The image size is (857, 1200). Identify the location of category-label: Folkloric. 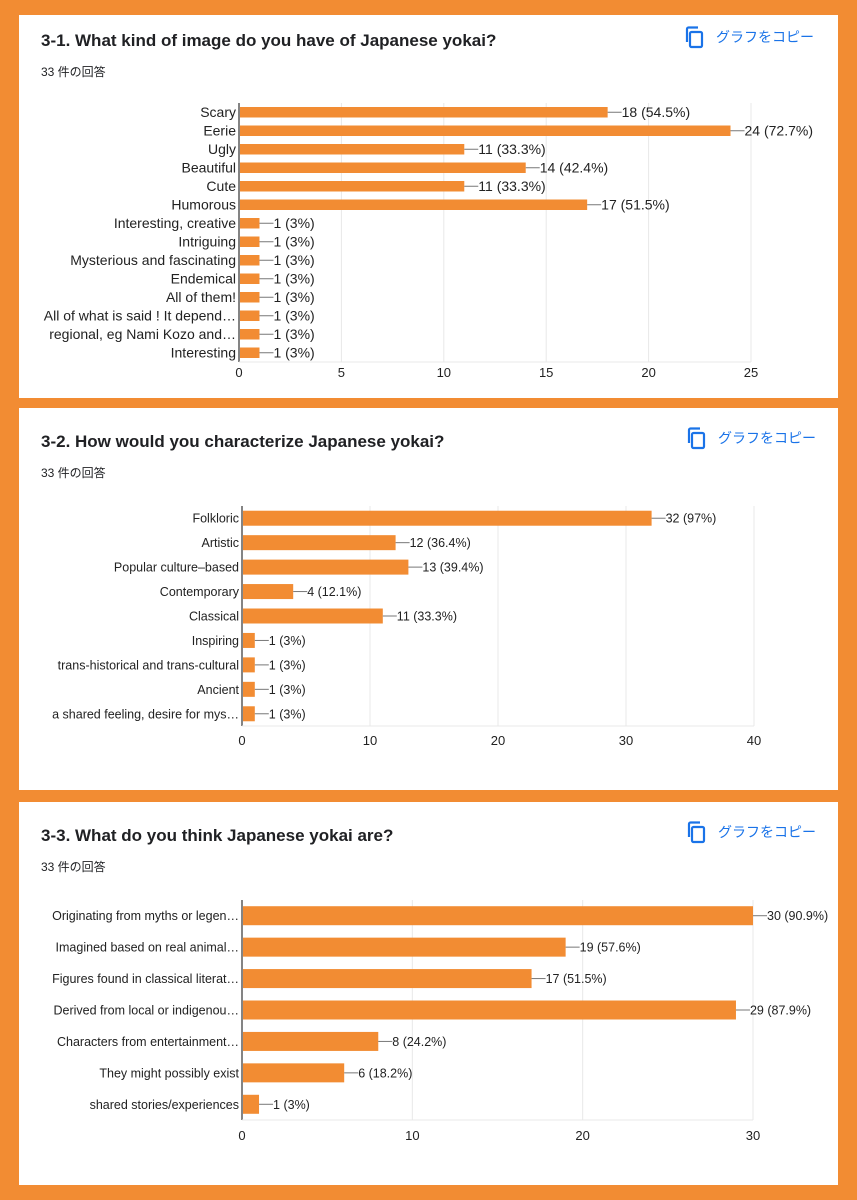
(215, 519).